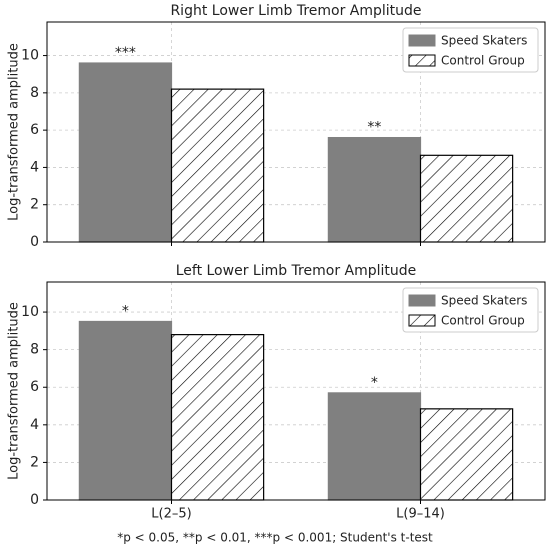  What do you see at coordinates (420, 514) in the screenshot?
I see `x-tick-label: L(9–14)` at bounding box center [420, 514].